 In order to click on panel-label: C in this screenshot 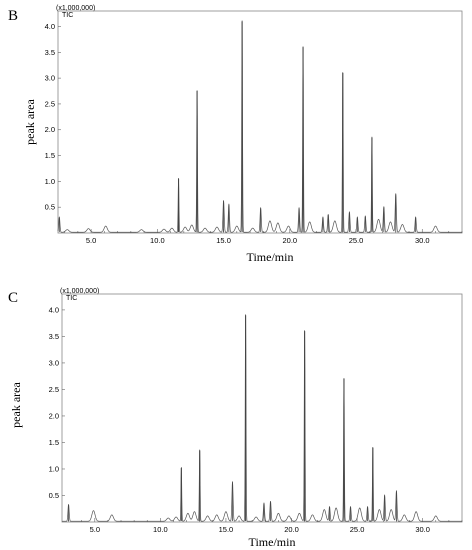, I will do `click(13, 298)`.